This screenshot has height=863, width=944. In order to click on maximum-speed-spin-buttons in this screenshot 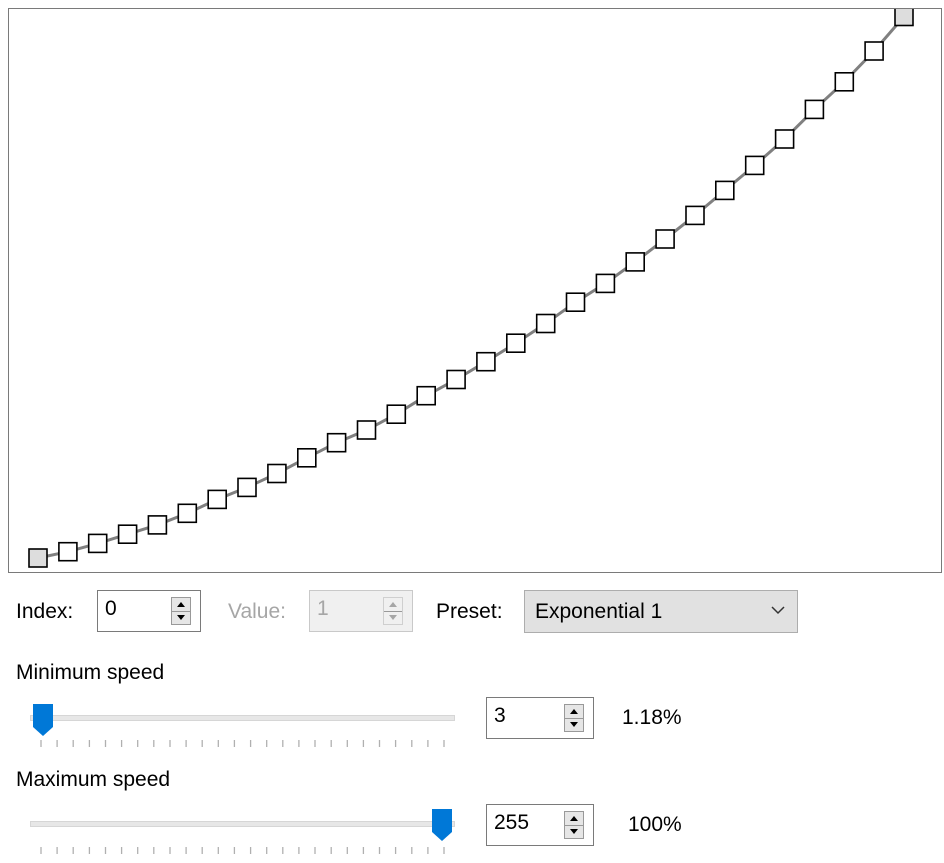, I will do `click(574, 825)`.